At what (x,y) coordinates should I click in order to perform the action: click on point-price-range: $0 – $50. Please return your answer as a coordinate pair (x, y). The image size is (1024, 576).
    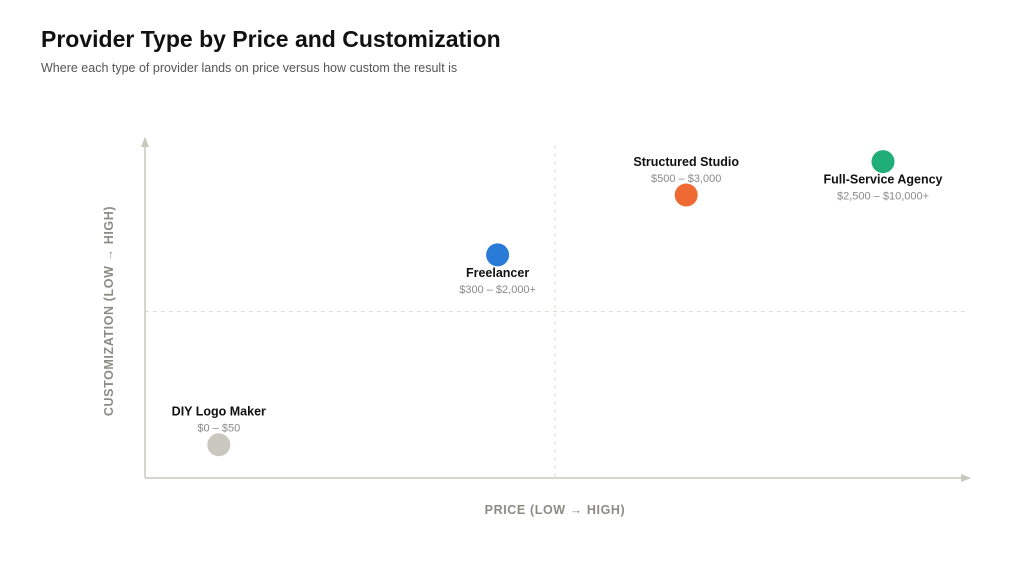
    Looking at the image, I should click on (218, 429).